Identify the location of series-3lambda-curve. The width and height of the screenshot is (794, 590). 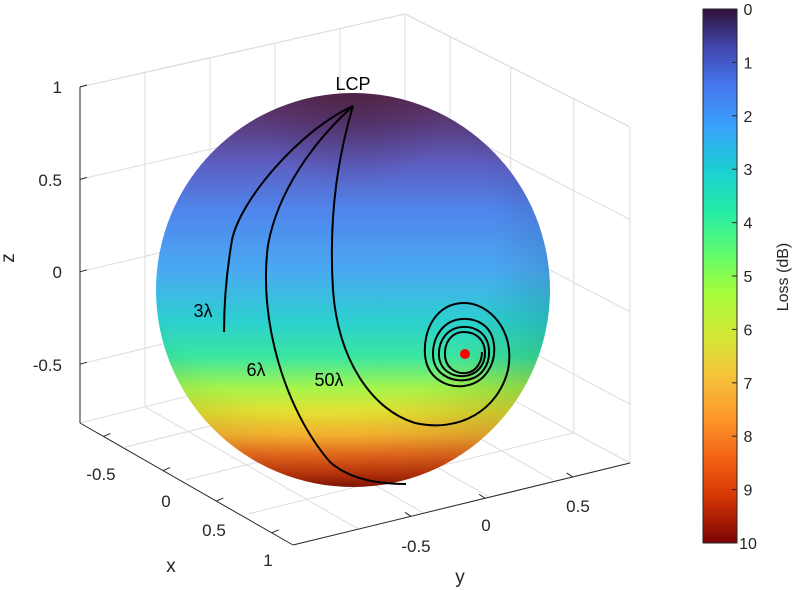
(288, 219).